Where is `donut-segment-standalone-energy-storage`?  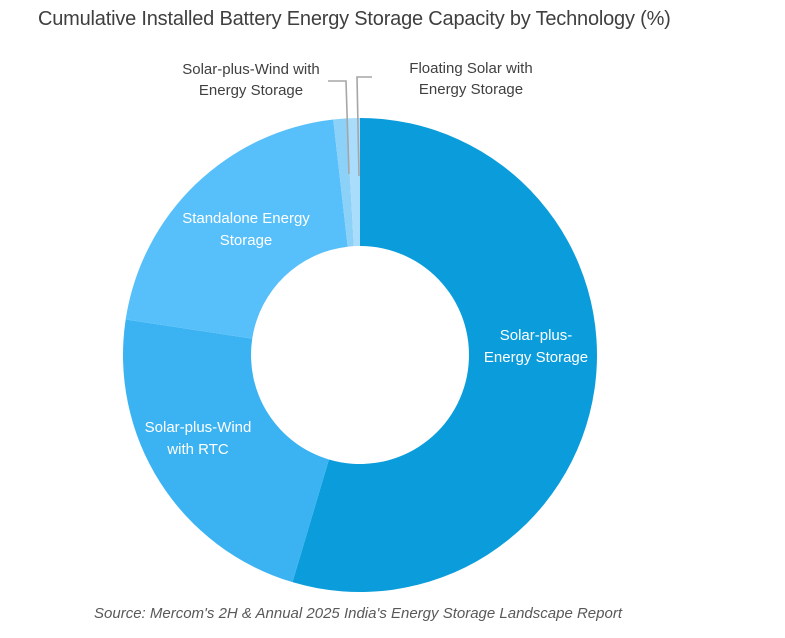 donut-segment-standalone-energy-storage is located at coordinates (236, 229).